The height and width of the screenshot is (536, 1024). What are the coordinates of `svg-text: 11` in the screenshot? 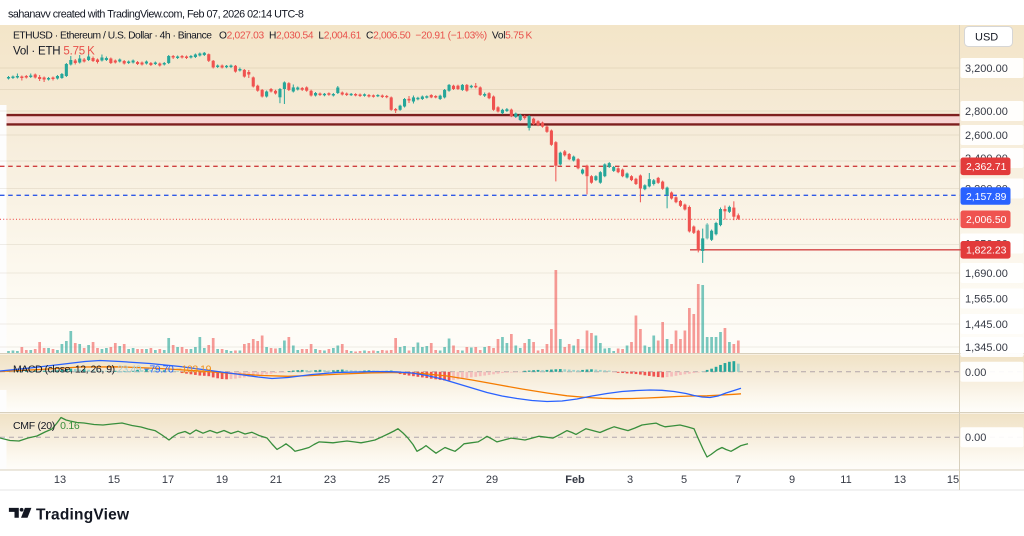 It's located at (845, 480).